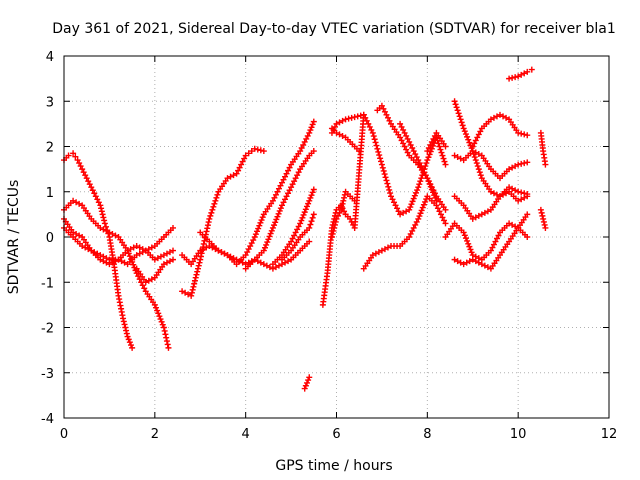 The height and width of the screenshot is (480, 640). What do you see at coordinates (246, 434) in the screenshot?
I see `x-tick-label: 4` at bounding box center [246, 434].